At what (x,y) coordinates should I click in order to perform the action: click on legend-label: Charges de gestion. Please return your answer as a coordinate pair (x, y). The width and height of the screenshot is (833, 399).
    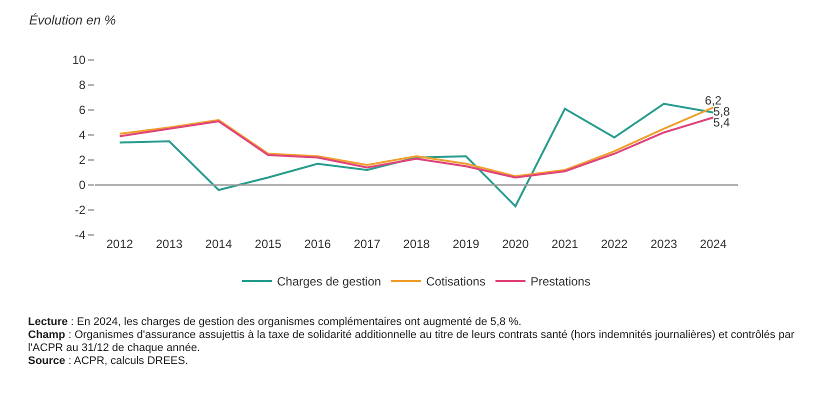
    Looking at the image, I should click on (329, 281).